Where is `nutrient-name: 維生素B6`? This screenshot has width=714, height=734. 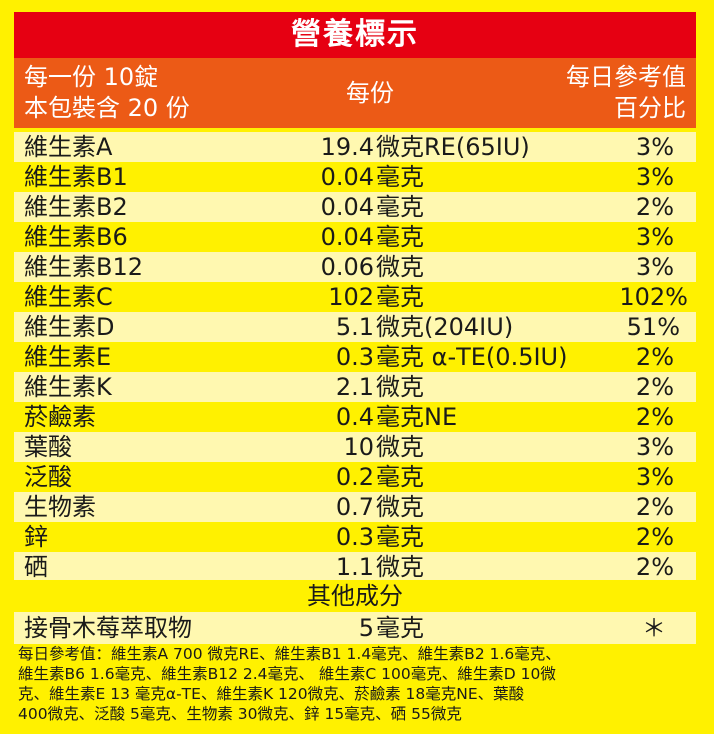 nutrient-name: 維生素B6 is located at coordinates (76, 237).